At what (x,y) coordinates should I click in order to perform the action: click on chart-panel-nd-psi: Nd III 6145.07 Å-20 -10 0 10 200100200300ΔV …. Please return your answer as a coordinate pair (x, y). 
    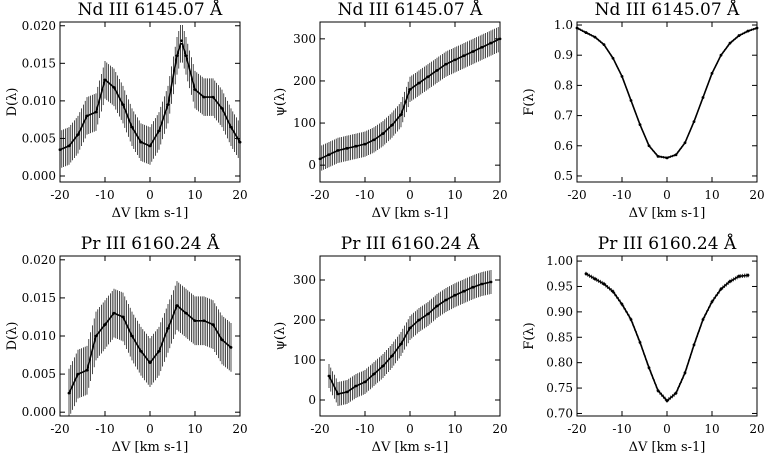
    Looking at the image, I should click on (390, 110).